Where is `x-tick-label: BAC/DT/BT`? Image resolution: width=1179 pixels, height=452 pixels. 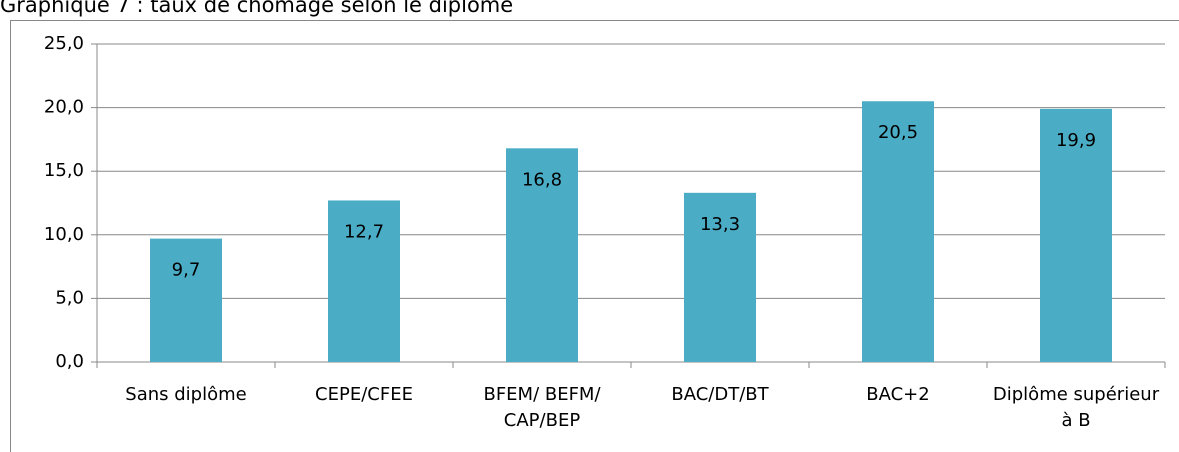
x-tick-label: BAC/DT/BT is located at coordinates (720, 394).